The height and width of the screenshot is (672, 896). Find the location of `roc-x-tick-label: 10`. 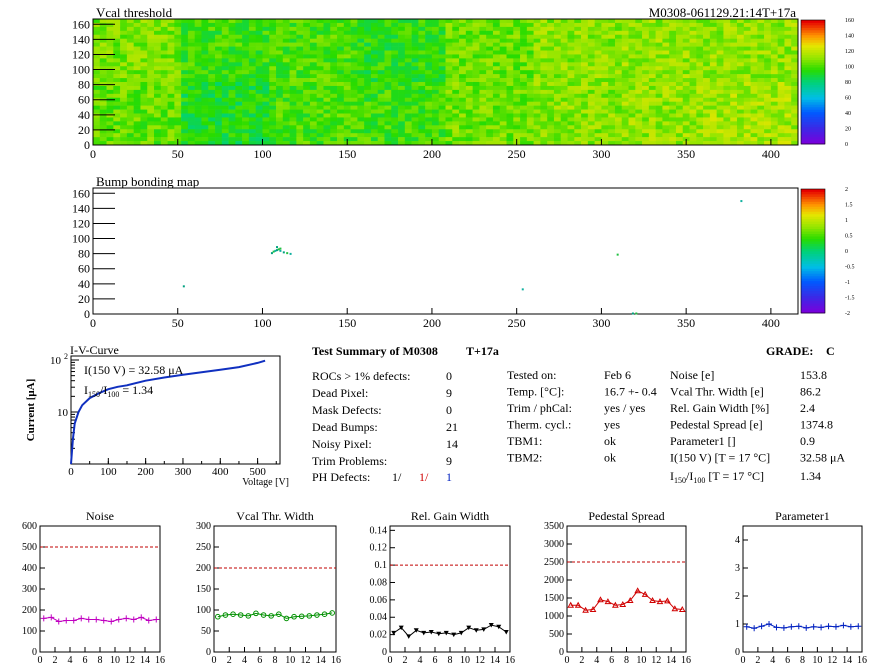

roc-x-tick-label: 10 is located at coordinates (290, 660).